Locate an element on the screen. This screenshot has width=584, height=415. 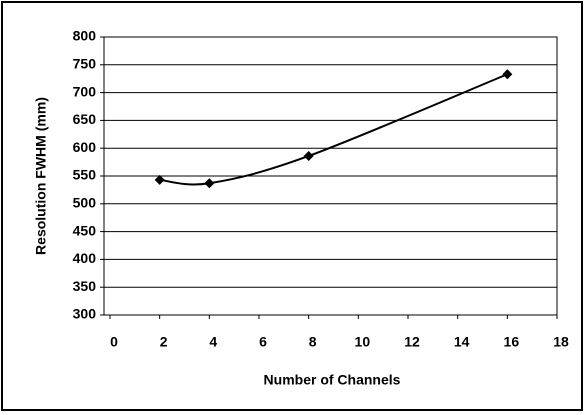
x-tick-label: 2 is located at coordinates (164, 342).